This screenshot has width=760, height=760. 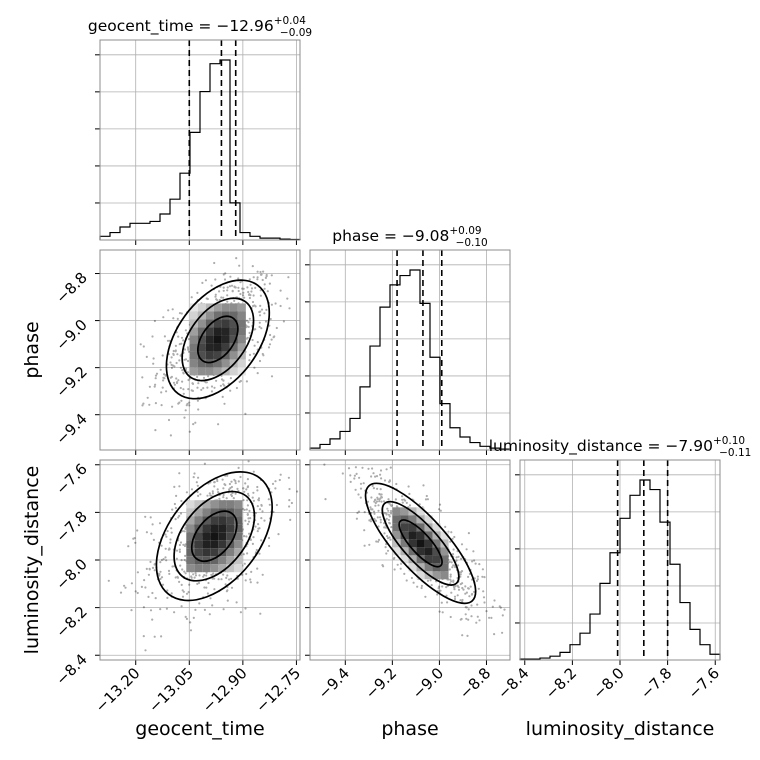 What do you see at coordinates (475, 683) in the screenshot?
I see `x-tick-label-phase: −8.8` at bounding box center [475, 683].